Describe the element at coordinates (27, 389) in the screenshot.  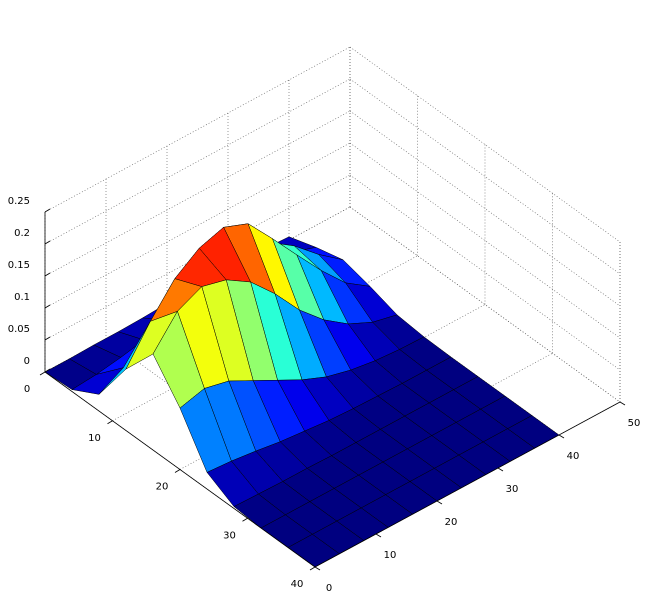
I see `x-tick-label: 0` at that location.